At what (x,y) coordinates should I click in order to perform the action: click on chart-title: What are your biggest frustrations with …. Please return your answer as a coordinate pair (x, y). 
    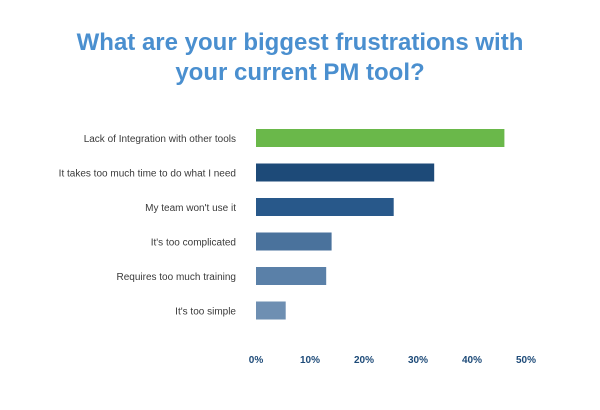
    Looking at the image, I should click on (300, 57).